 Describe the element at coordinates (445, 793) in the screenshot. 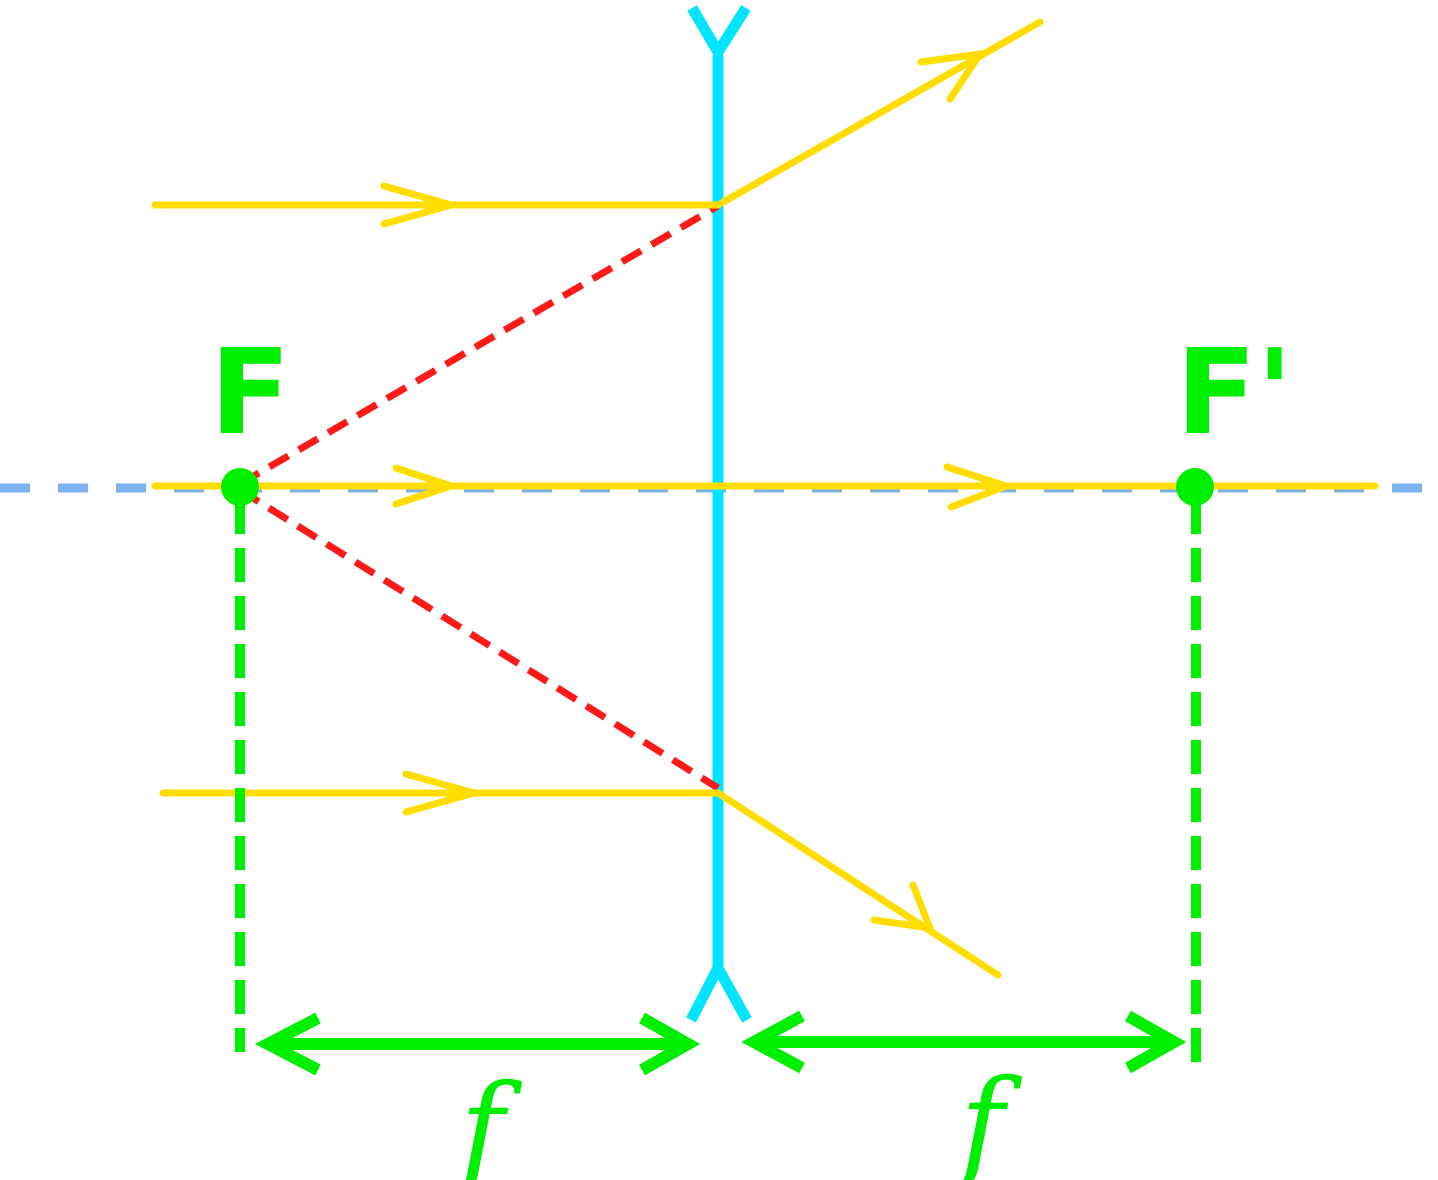

I see `lower-incoming-arrowhead` at that location.